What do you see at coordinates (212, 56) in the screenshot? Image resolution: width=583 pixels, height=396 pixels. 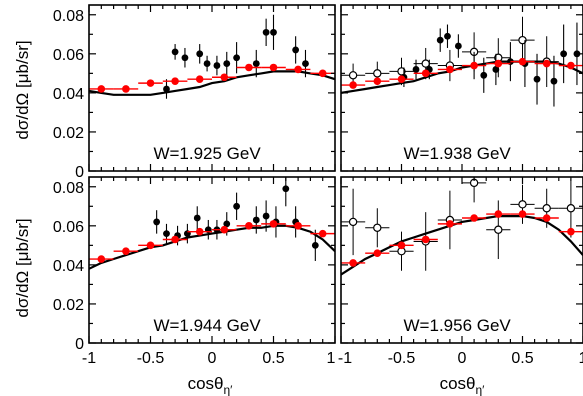 I see `panel-1-data` at bounding box center [212, 56].